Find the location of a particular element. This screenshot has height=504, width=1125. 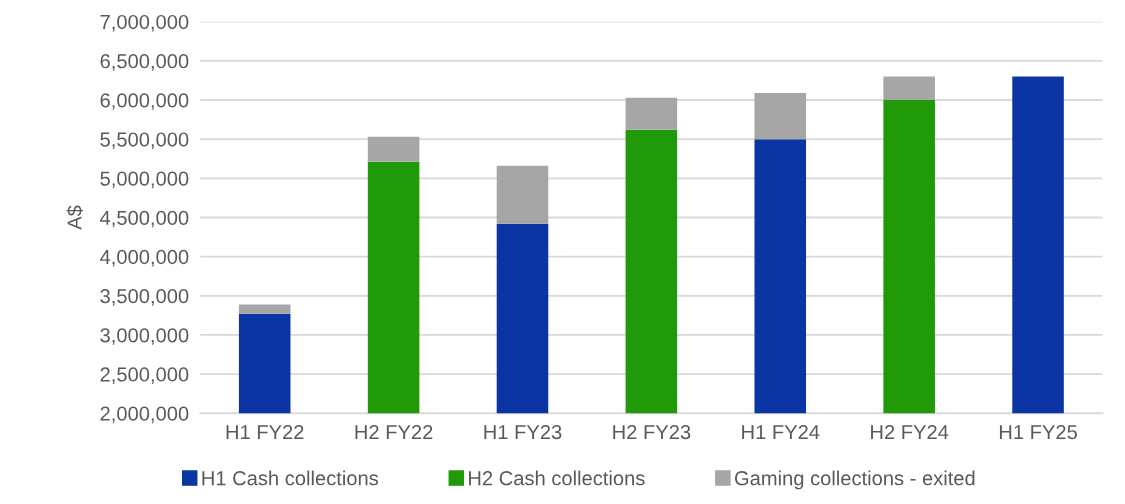

x-tick-label: H2 FY24 is located at coordinates (910, 431).